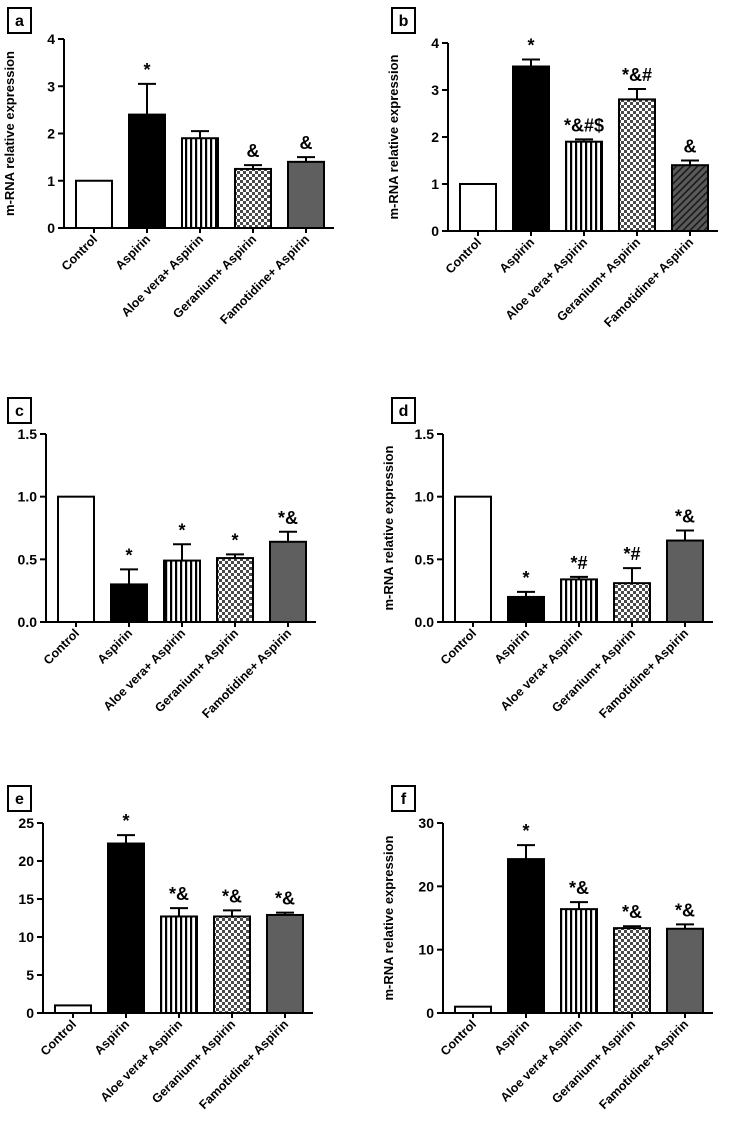  I want to click on y-tick-label: 20, so click(426, 886).